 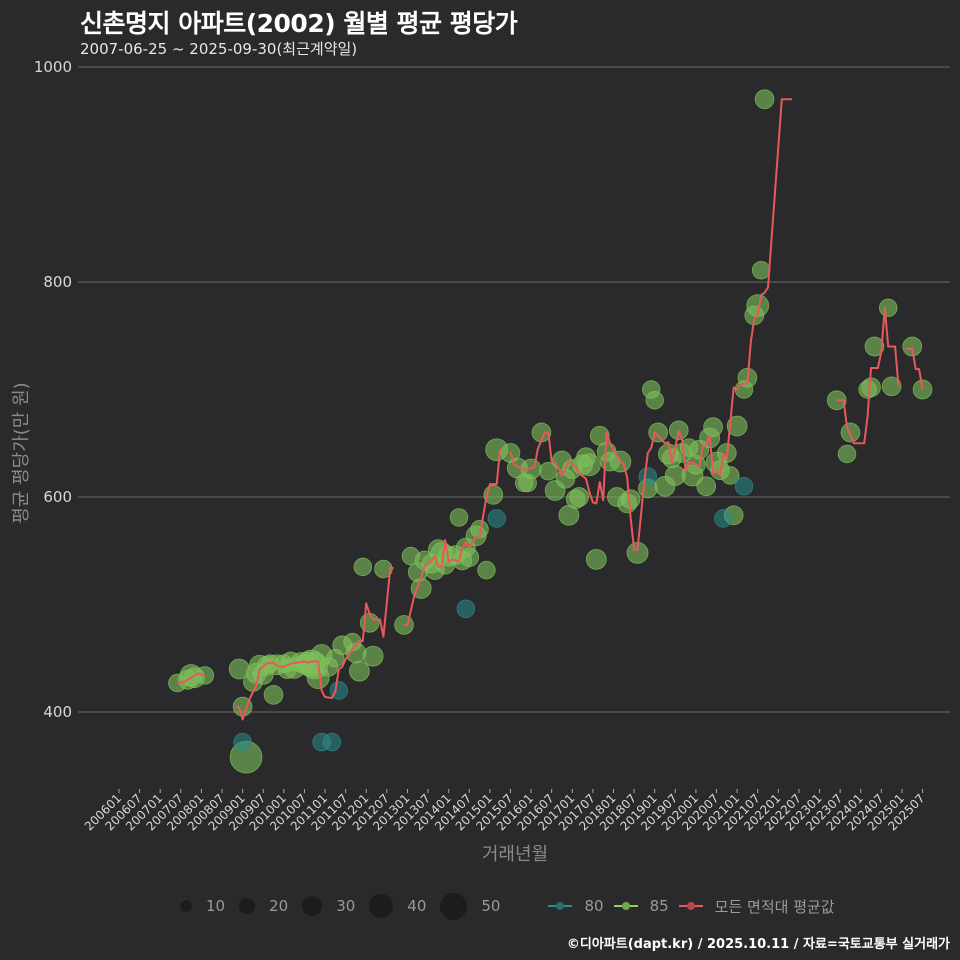 What do you see at coordinates (659, 906) in the screenshot?
I see `series-legend-label: 85` at bounding box center [659, 906].